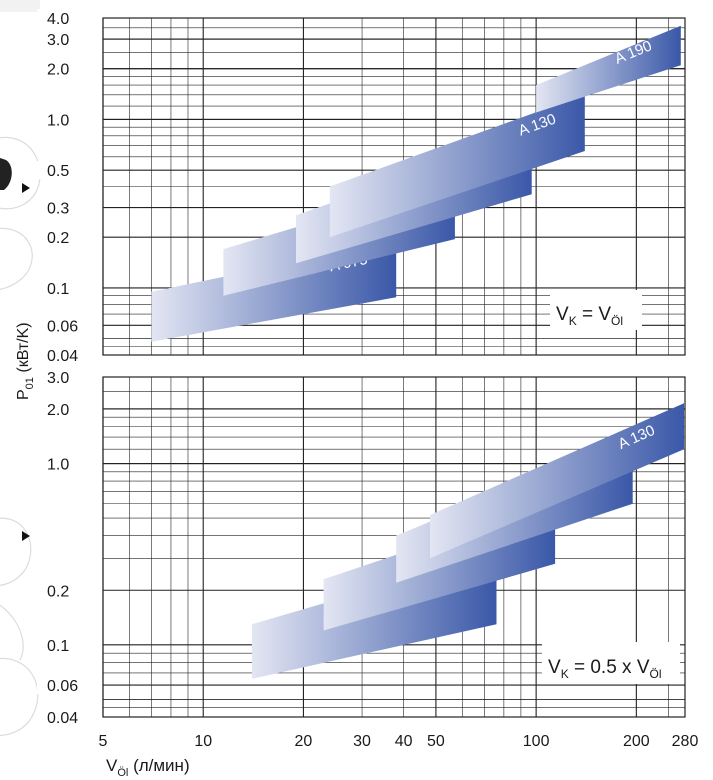  I want to click on side-markers, so click(15, 349).